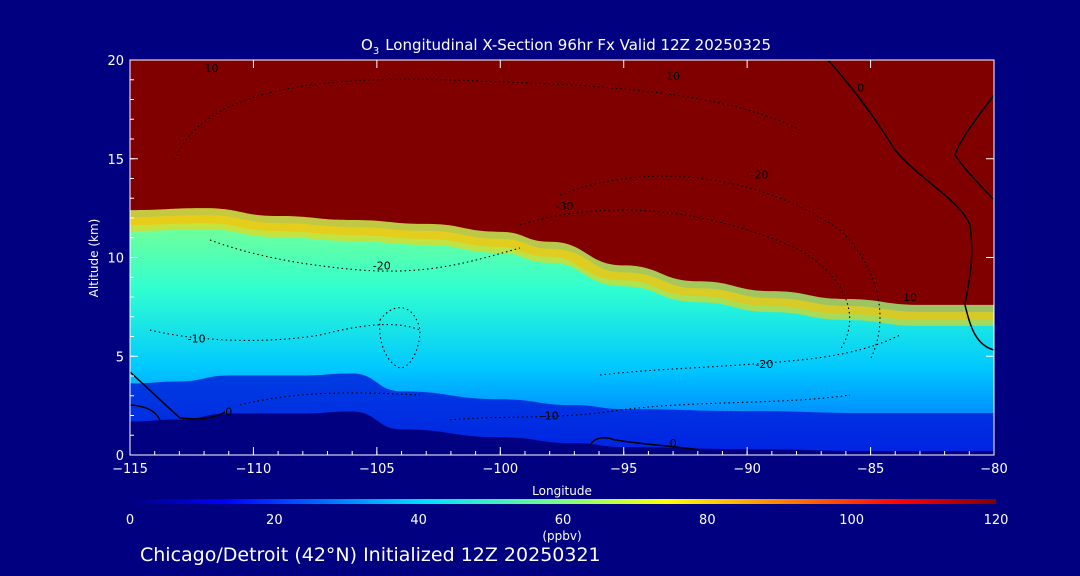 The image size is (1080, 576). Describe the element at coordinates (145, 412) in the screenshot. I see `contour-zero-southwest` at that location.